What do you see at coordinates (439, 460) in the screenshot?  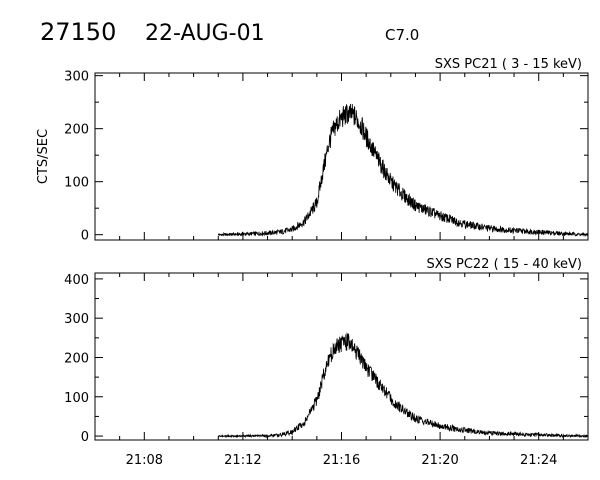 I see `x-tick-label: 21:20` at bounding box center [439, 460].